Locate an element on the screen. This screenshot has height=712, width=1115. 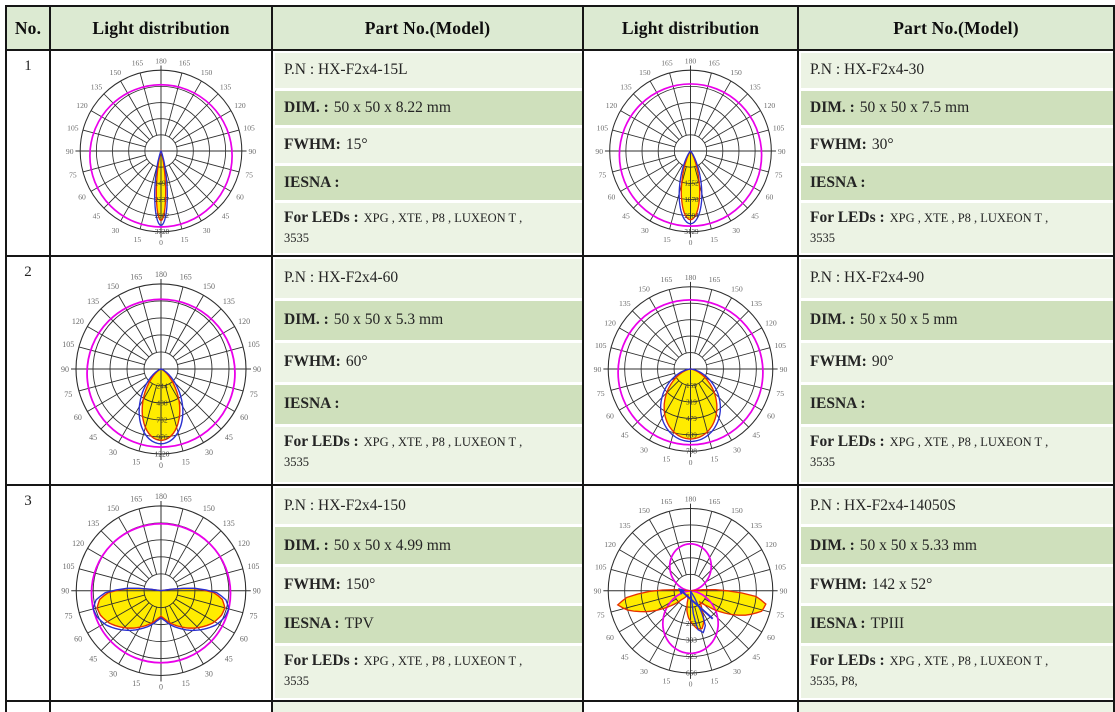
svg-text: 1220 is located at coordinates (162, 453).